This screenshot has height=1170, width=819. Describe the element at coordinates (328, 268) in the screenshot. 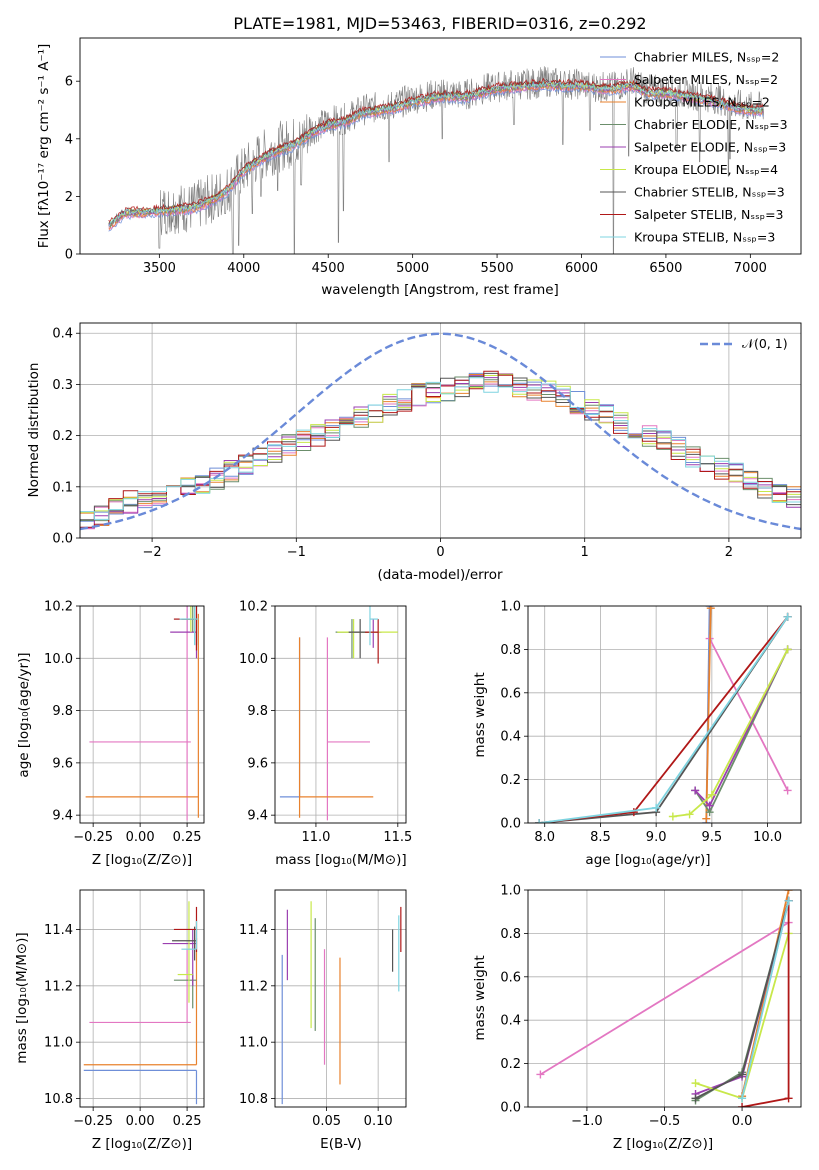

I see `x-tick-label: 4500` at that location.